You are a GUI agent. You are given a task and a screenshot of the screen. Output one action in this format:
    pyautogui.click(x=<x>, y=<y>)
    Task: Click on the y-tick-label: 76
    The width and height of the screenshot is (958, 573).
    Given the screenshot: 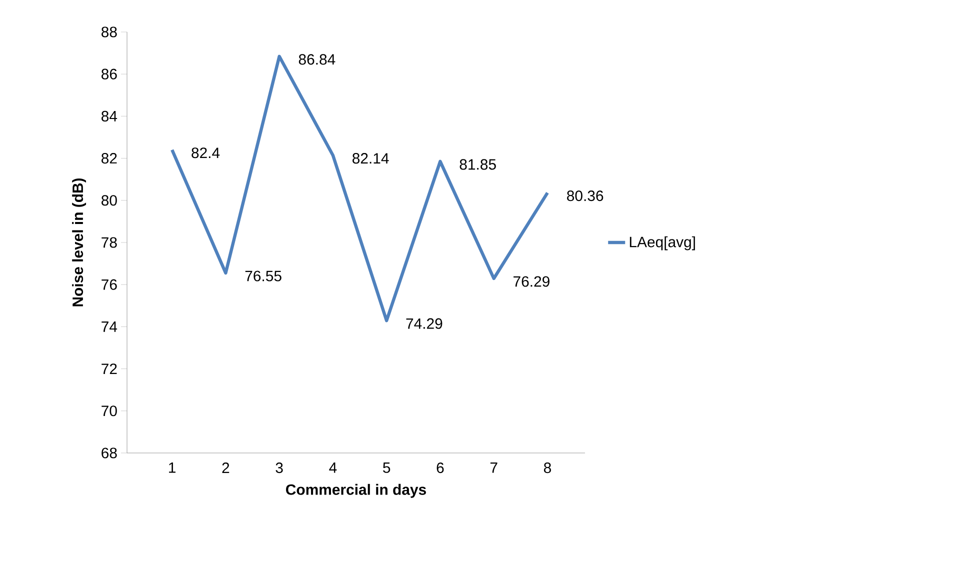 What is the action you would take?
    pyautogui.click(x=109, y=284)
    